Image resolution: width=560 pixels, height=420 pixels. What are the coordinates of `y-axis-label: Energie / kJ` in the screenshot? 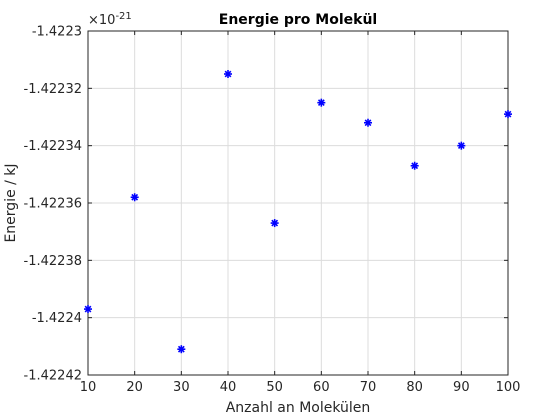 It's located at (11, 202).